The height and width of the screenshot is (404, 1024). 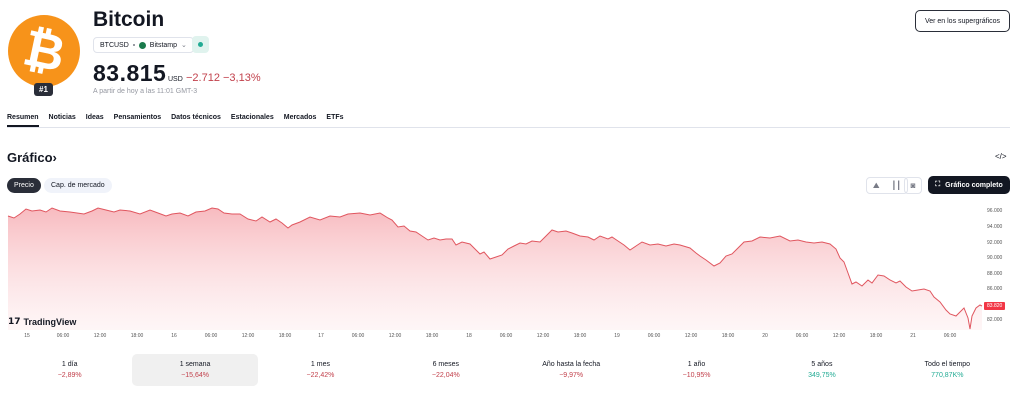 What do you see at coordinates (962, 21) in the screenshot?
I see `supercharts-button: Ver en los supergráficos` at bounding box center [962, 21].